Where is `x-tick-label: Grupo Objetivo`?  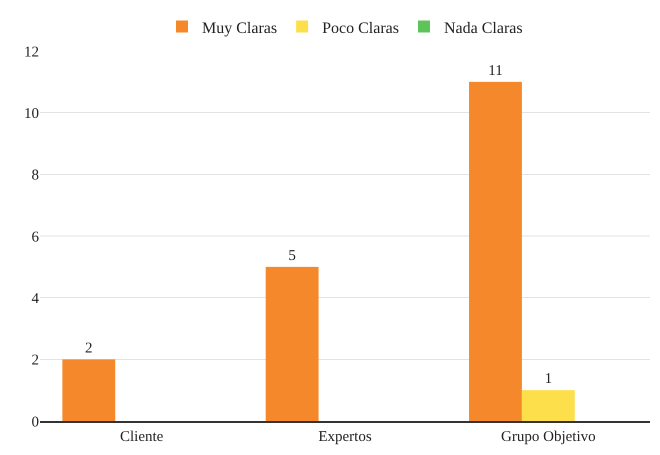
x-tick-label: Grupo Objetivo is located at coordinates (548, 436).